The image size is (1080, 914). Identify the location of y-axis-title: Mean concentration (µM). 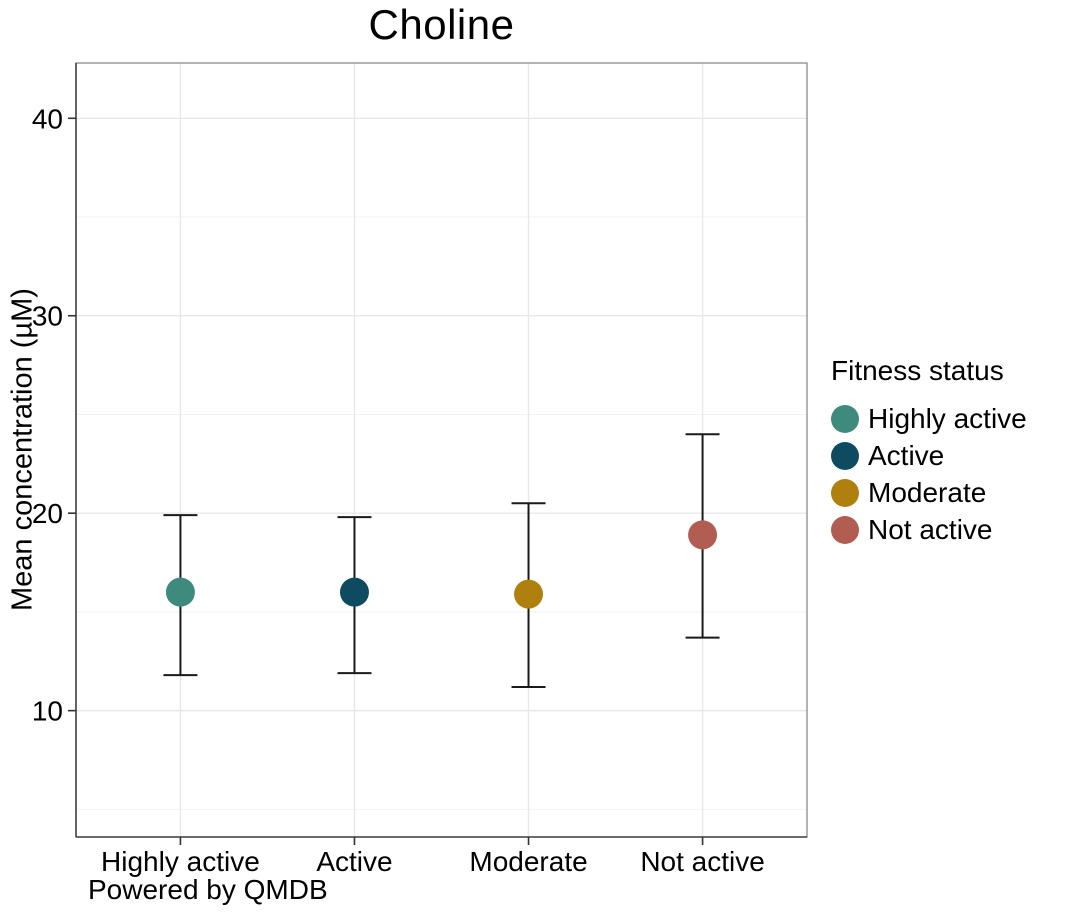
(22, 450).